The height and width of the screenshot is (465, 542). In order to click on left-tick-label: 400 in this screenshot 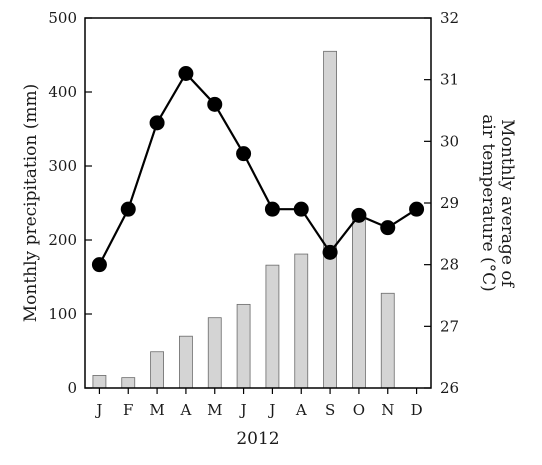, I will do `click(62, 92)`.